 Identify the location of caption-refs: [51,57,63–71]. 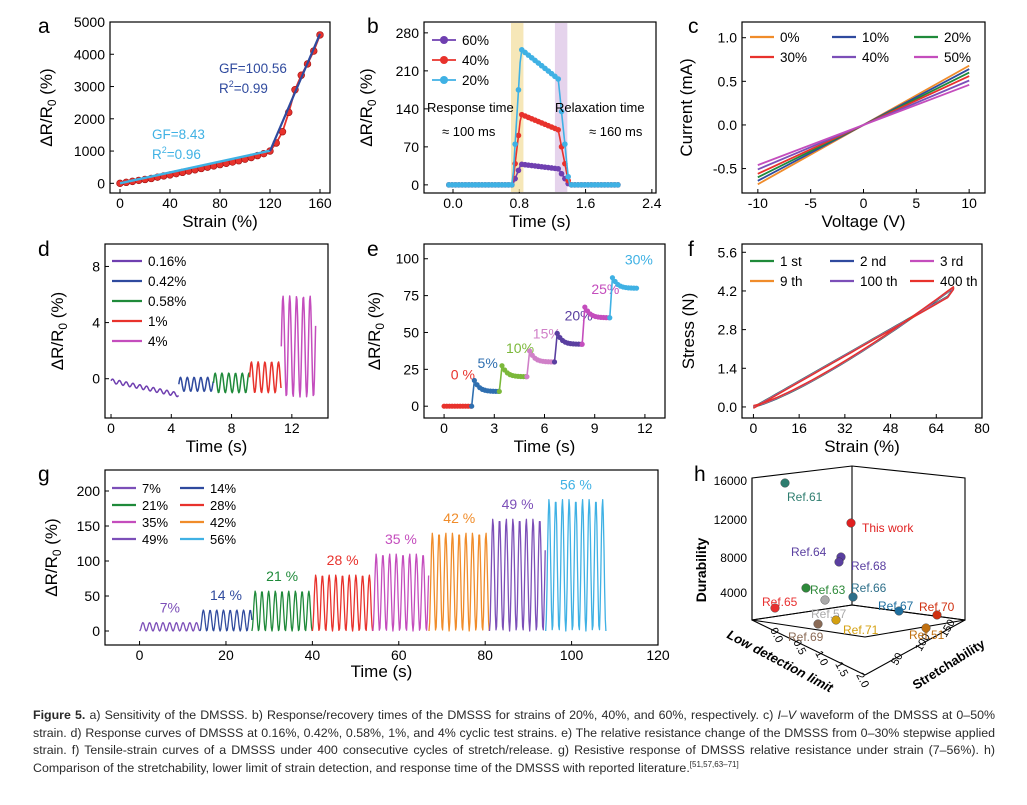
(714, 764).